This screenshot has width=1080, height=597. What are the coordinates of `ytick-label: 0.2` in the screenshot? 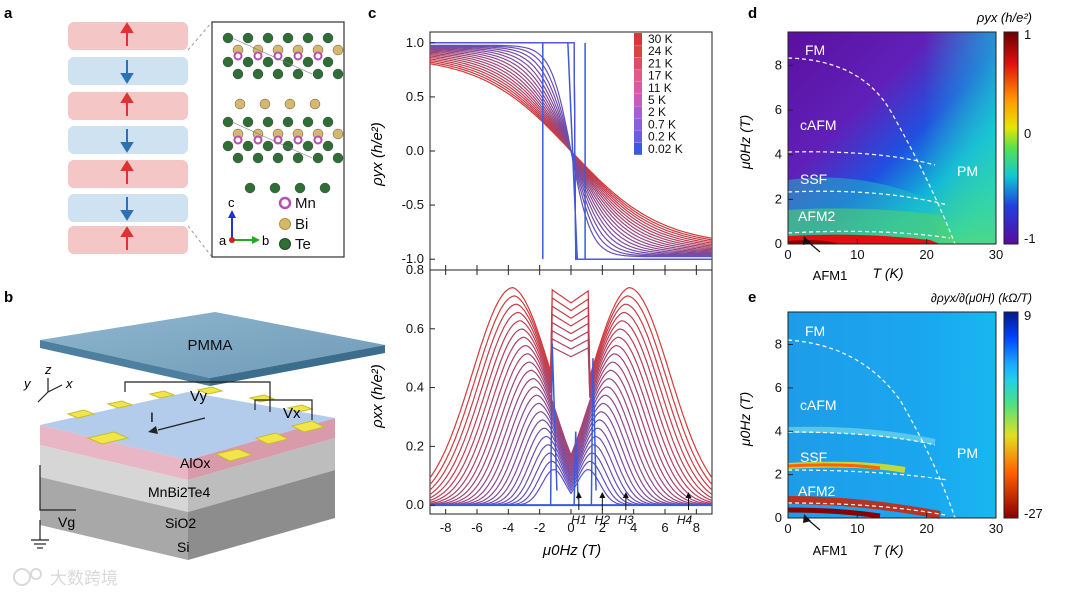 It's located at (415, 445).